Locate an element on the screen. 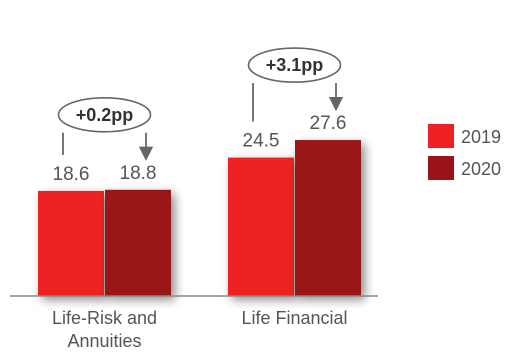 The image size is (514, 356). legend-swatch-2020 is located at coordinates (441, 168).